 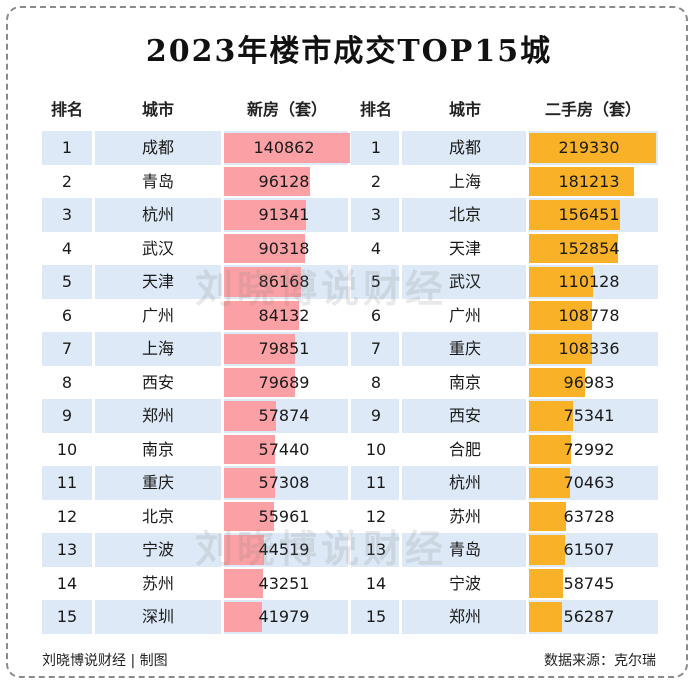 I want to click on footer-credit: 刘晓博说财经 | 制图, so click(x=105, y=661).